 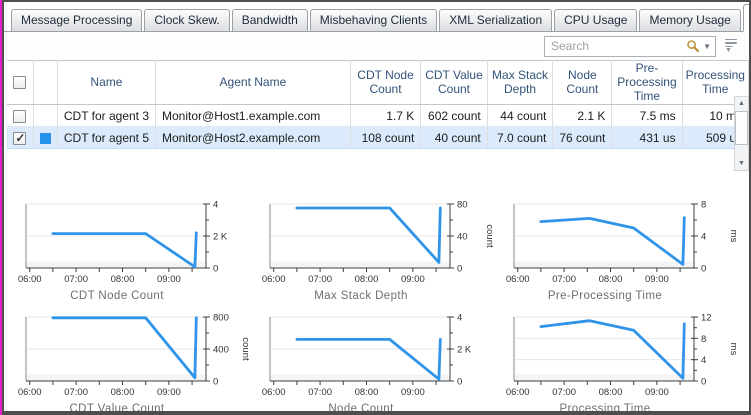 I want to click on column-header-name: Name, so click(x=107, y=82).